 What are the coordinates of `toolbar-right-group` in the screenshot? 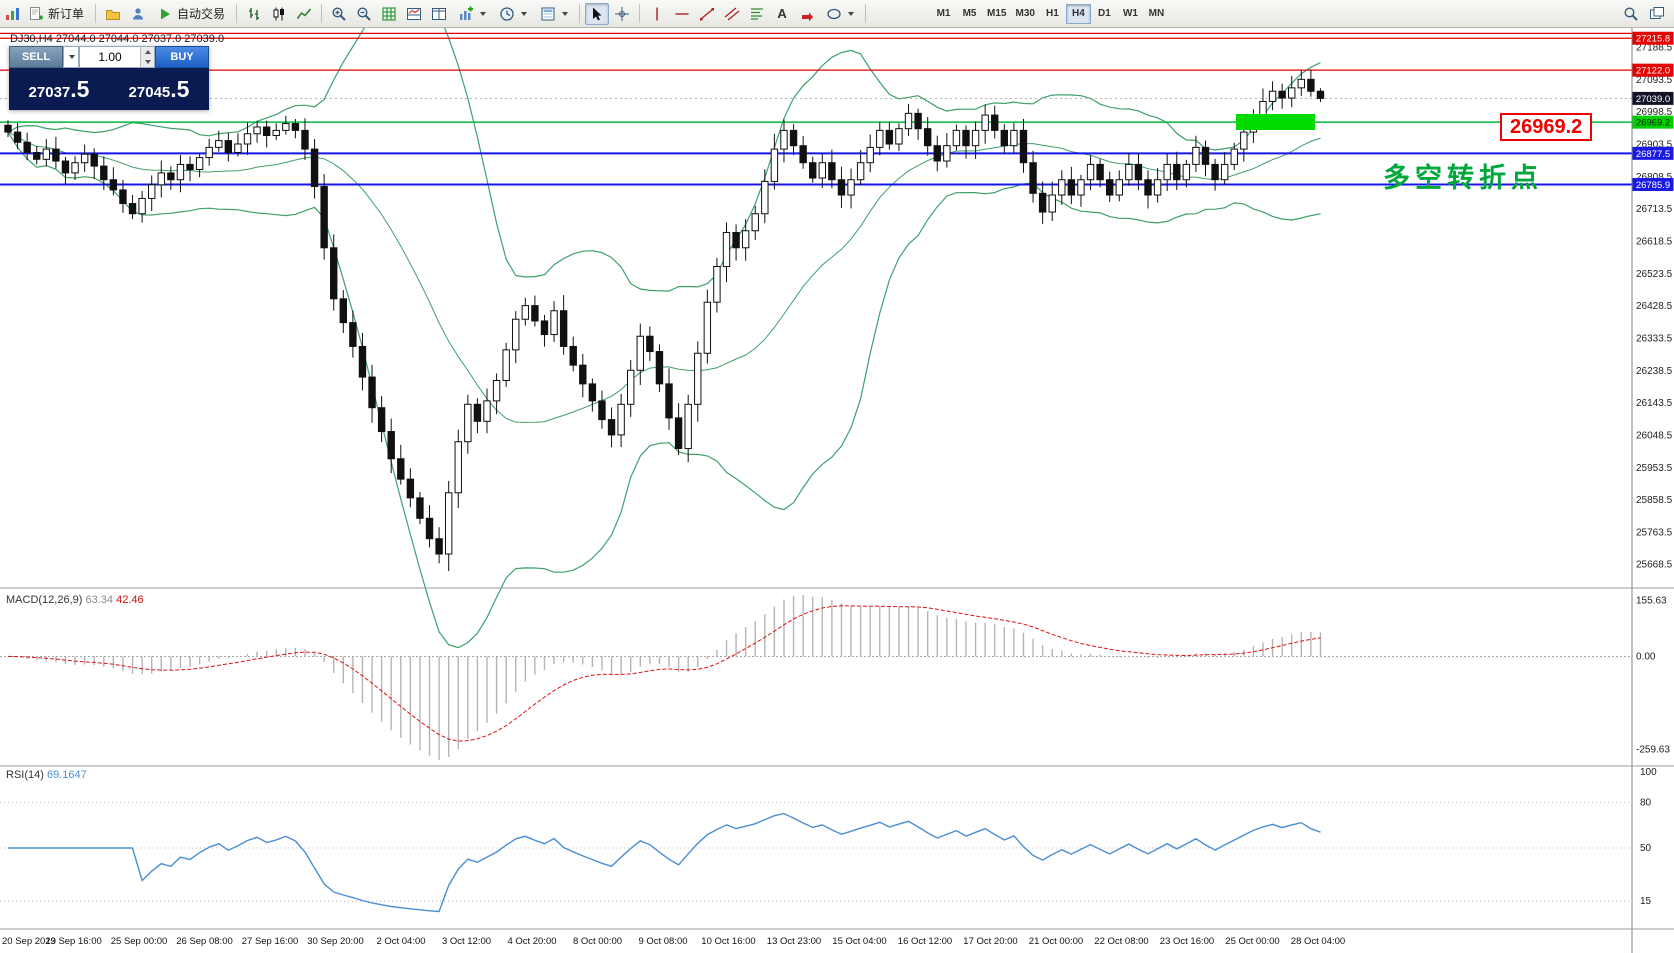 It's located at (1644, 14).